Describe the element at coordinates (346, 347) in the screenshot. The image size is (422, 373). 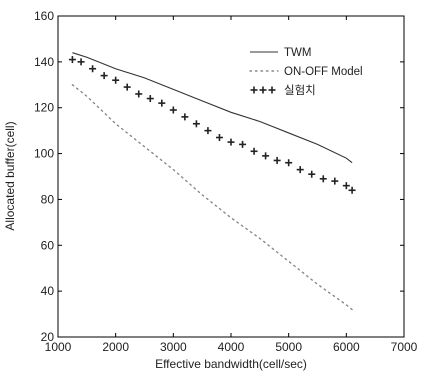
I see `x-tick-label: 6000` at that location.